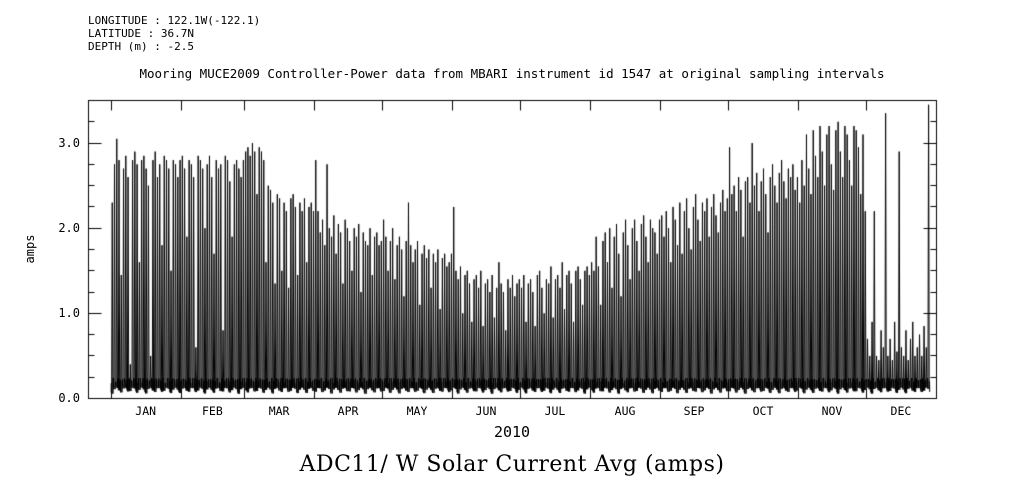  I want to click on longitude-text: LONGITUDE : 122.1W(-122.1), so click(174, 20).